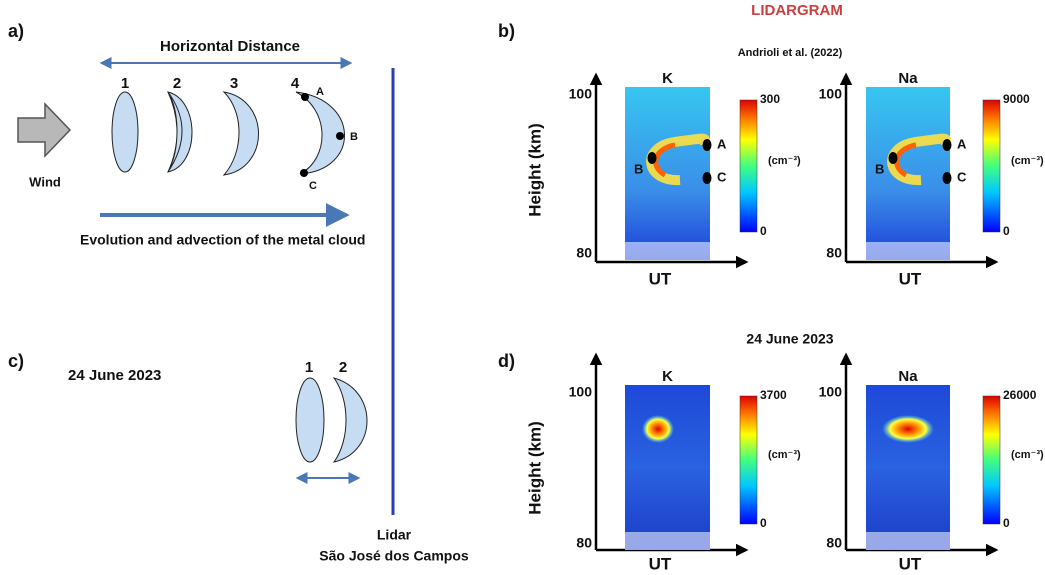 This screenshot has width=1045, height=575. What do you see at coordinates (790, 53) in the screenshot?
I see `source: Andrioli et al. (2022)` at bounding box center [790, 53].